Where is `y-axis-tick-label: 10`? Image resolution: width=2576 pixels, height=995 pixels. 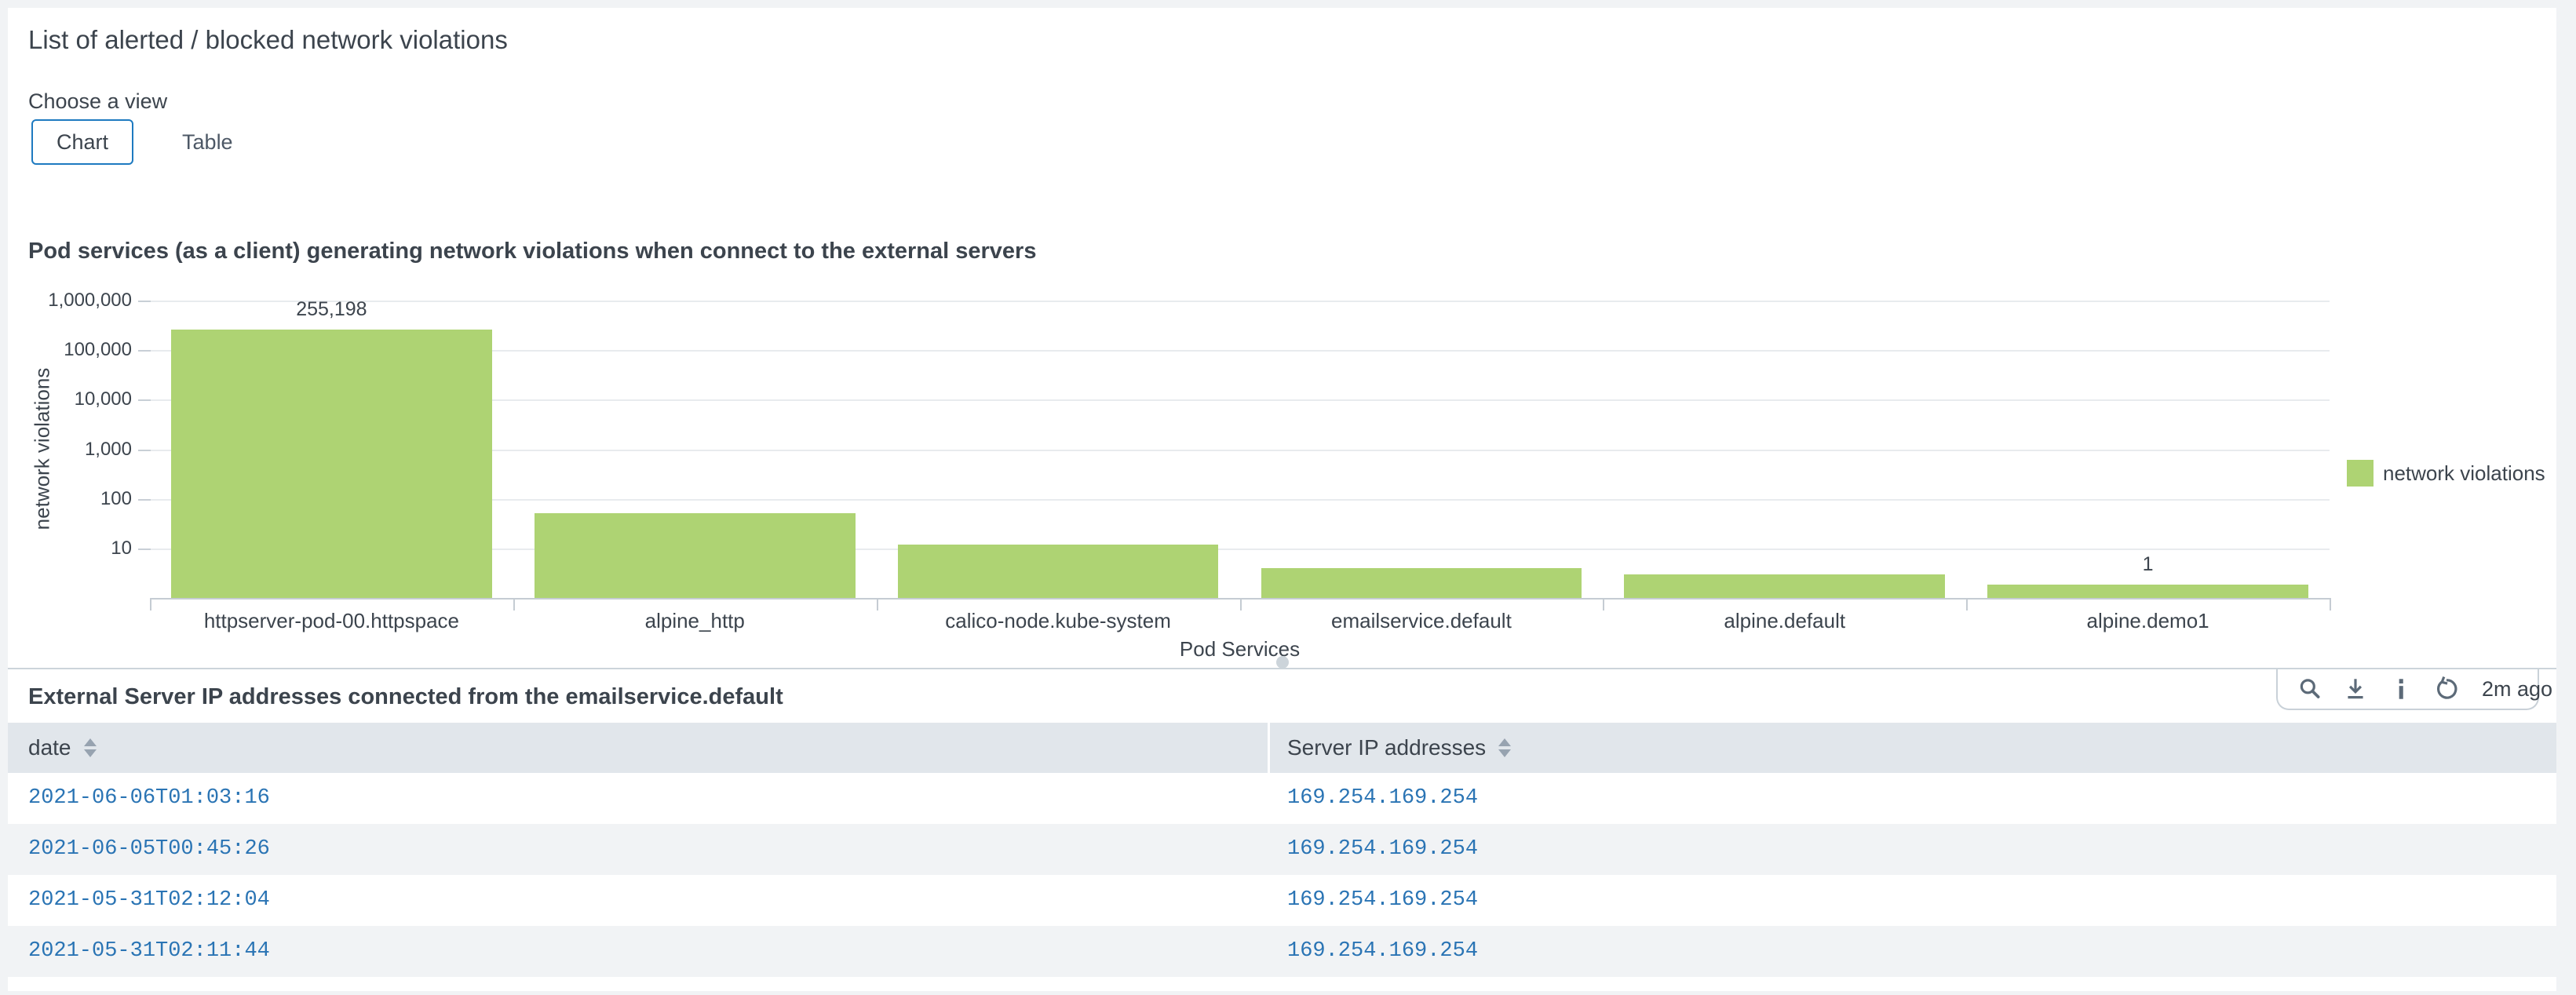
y-axis-tick-label: 10 is located at coordinates (121, 548).